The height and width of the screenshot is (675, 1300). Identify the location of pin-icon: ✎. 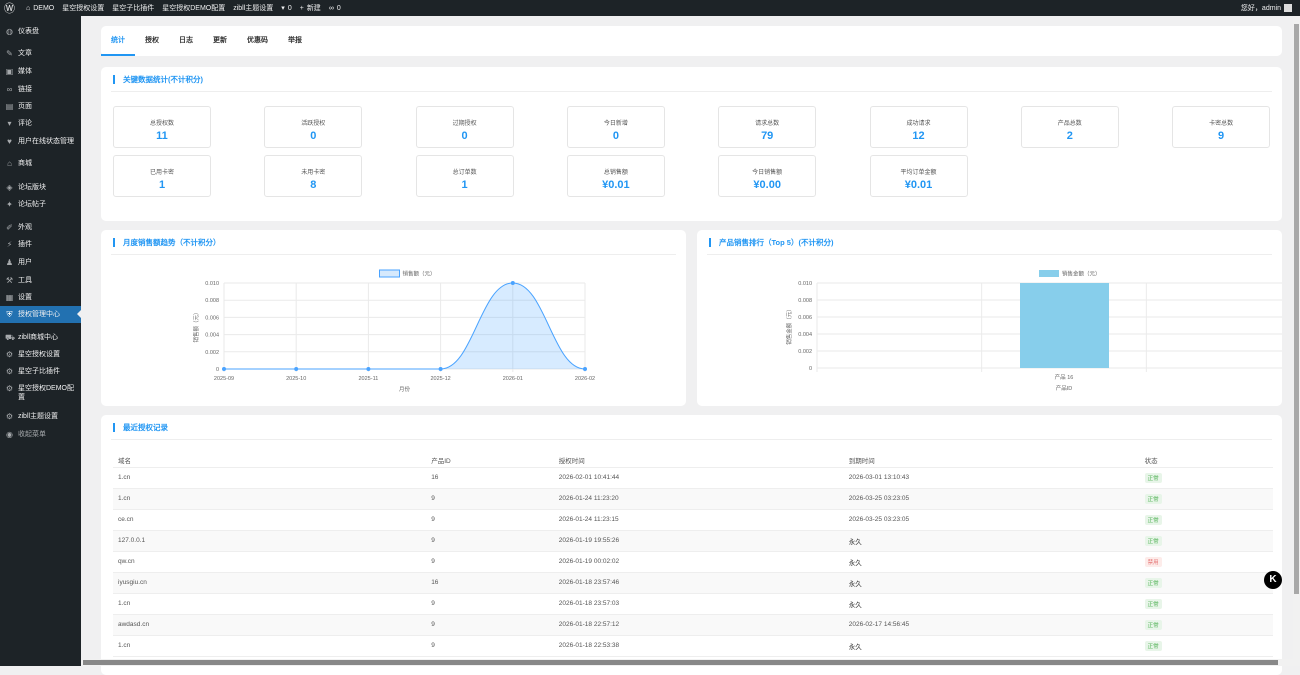
(9, 53).